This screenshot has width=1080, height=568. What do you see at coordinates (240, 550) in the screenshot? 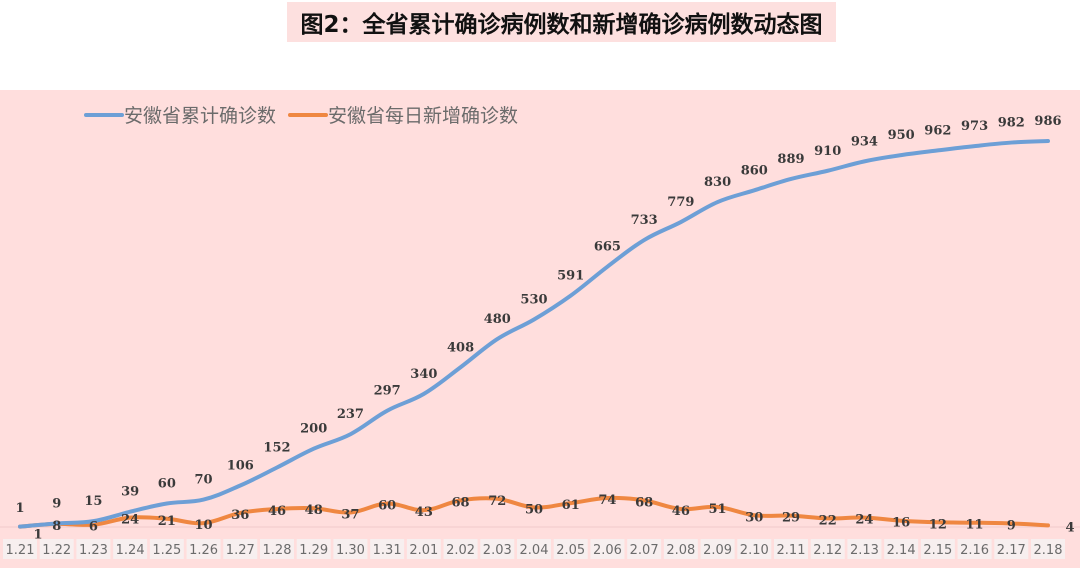
I see `svg-text: 1.27` at bounding box center [240, 550].